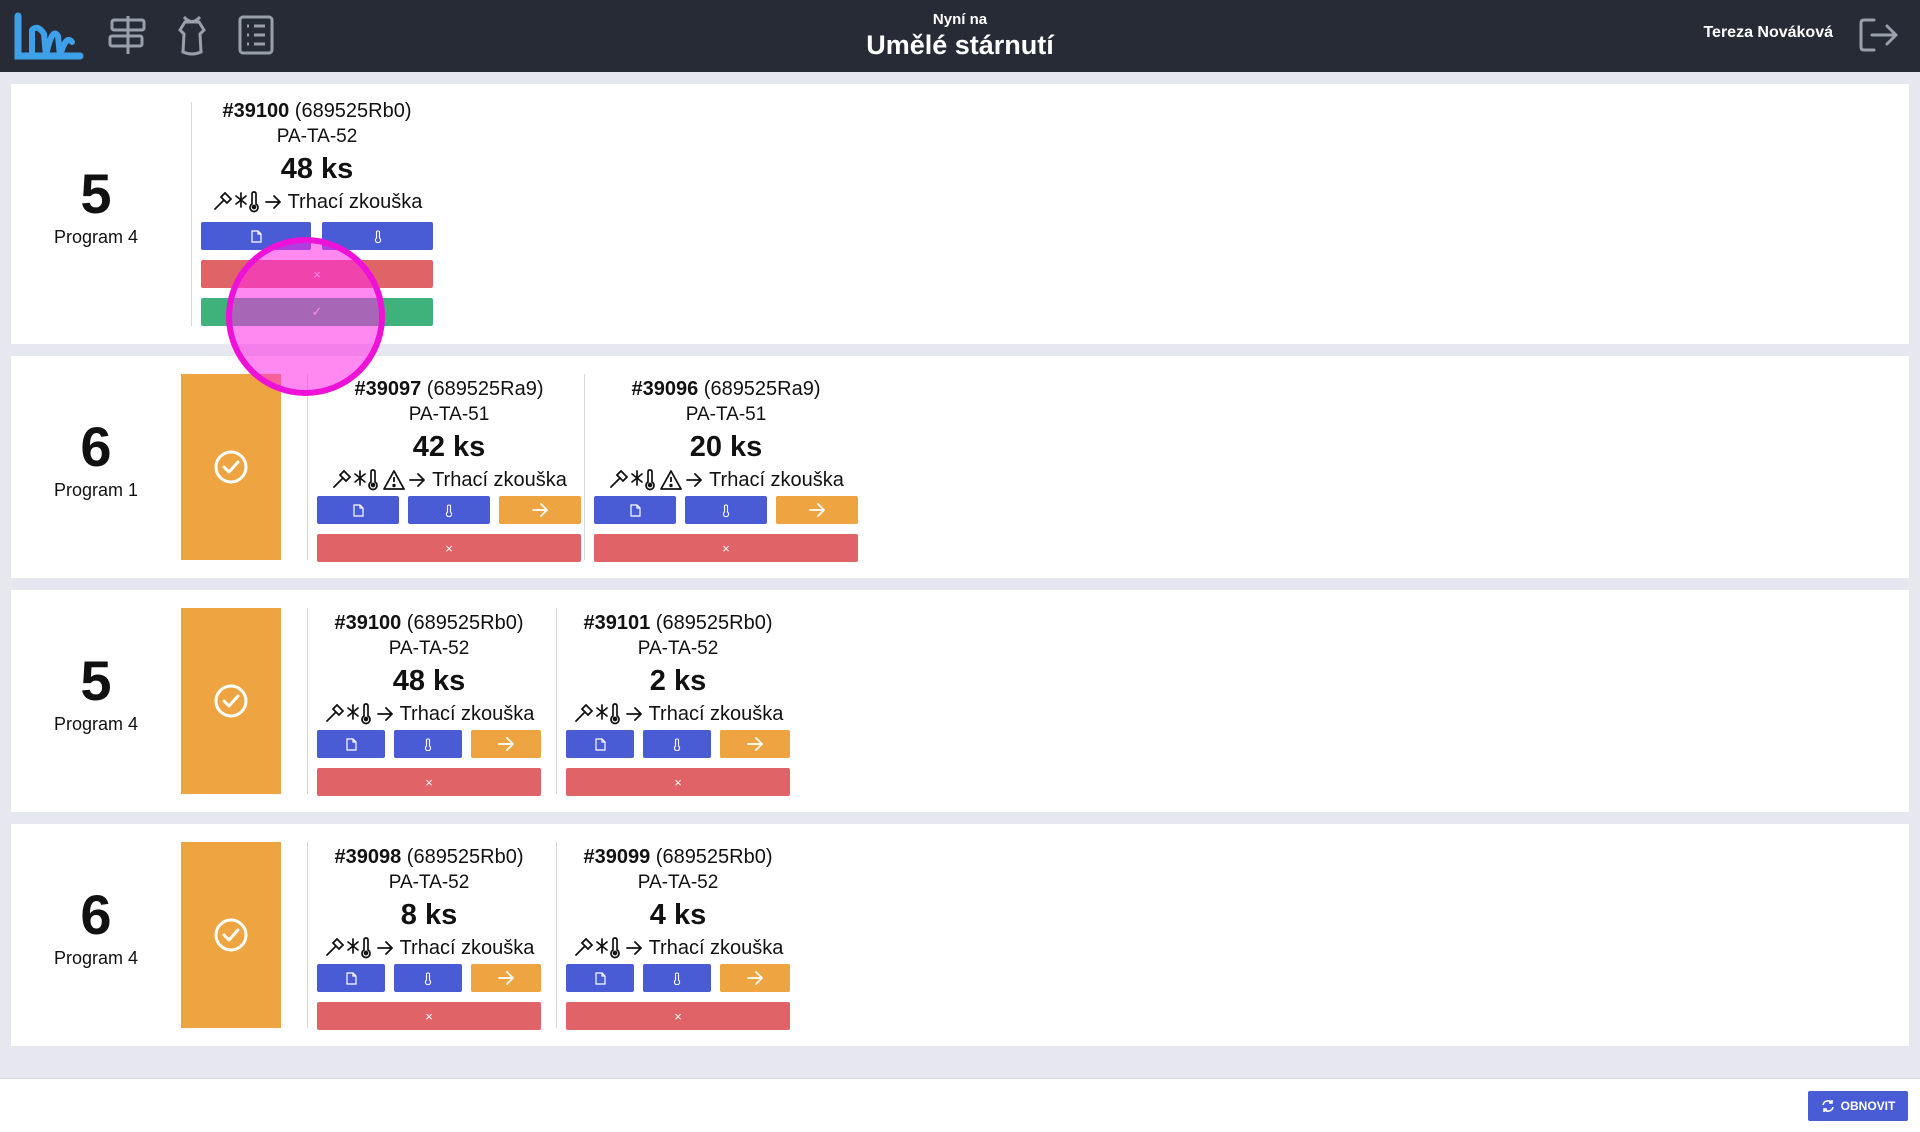  Describe the element at coordinates (96, 193) in the screenshot. I see `batch-number: 5` at that location.